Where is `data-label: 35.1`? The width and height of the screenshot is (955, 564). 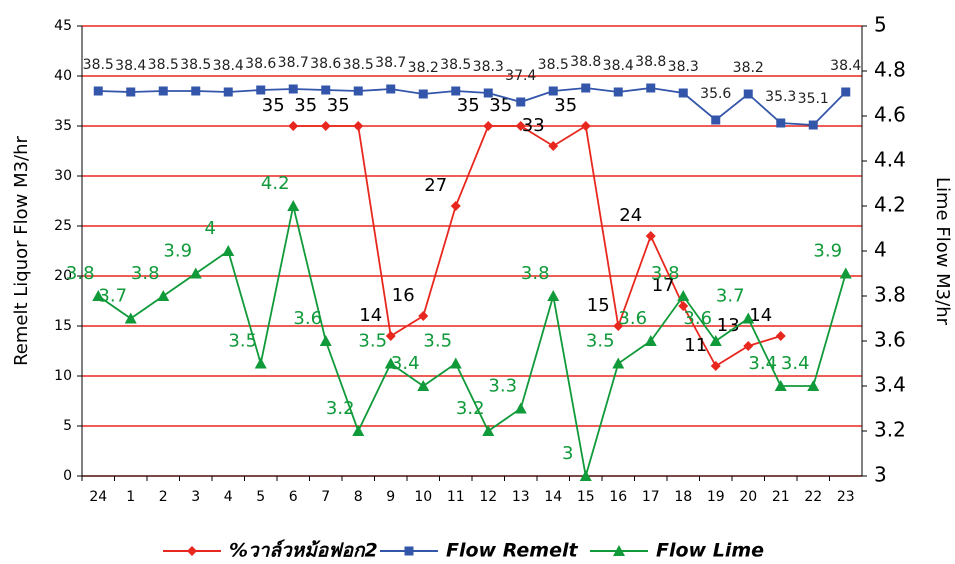
data-label: 35.1 is located at coordinates (813, 99).